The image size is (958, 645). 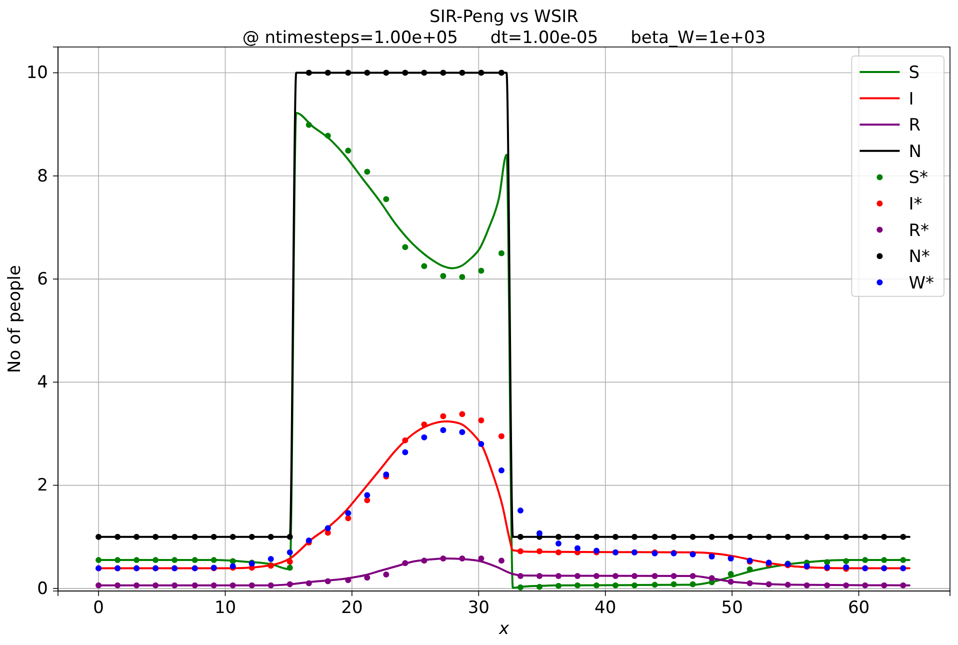 What do you see at coordinates (225, 608) in the screenshot?
I see `x-tick-label: 10` at bounding box center [225, 608].